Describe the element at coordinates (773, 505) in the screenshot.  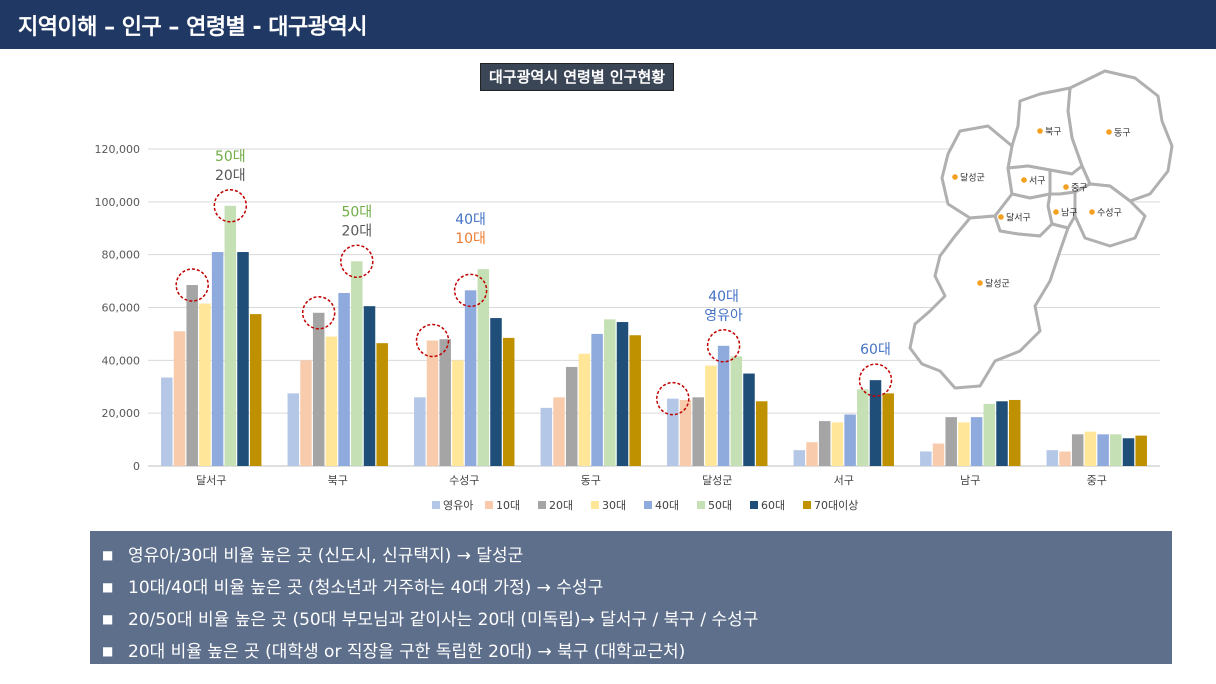
I see `legend-label: 60대` at that location.